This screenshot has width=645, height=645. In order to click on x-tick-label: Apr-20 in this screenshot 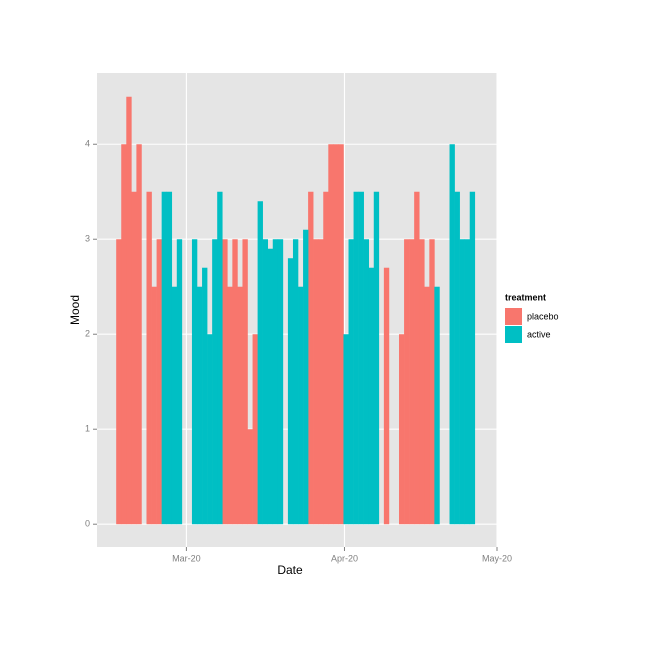, I will do `click(344, 558)`.